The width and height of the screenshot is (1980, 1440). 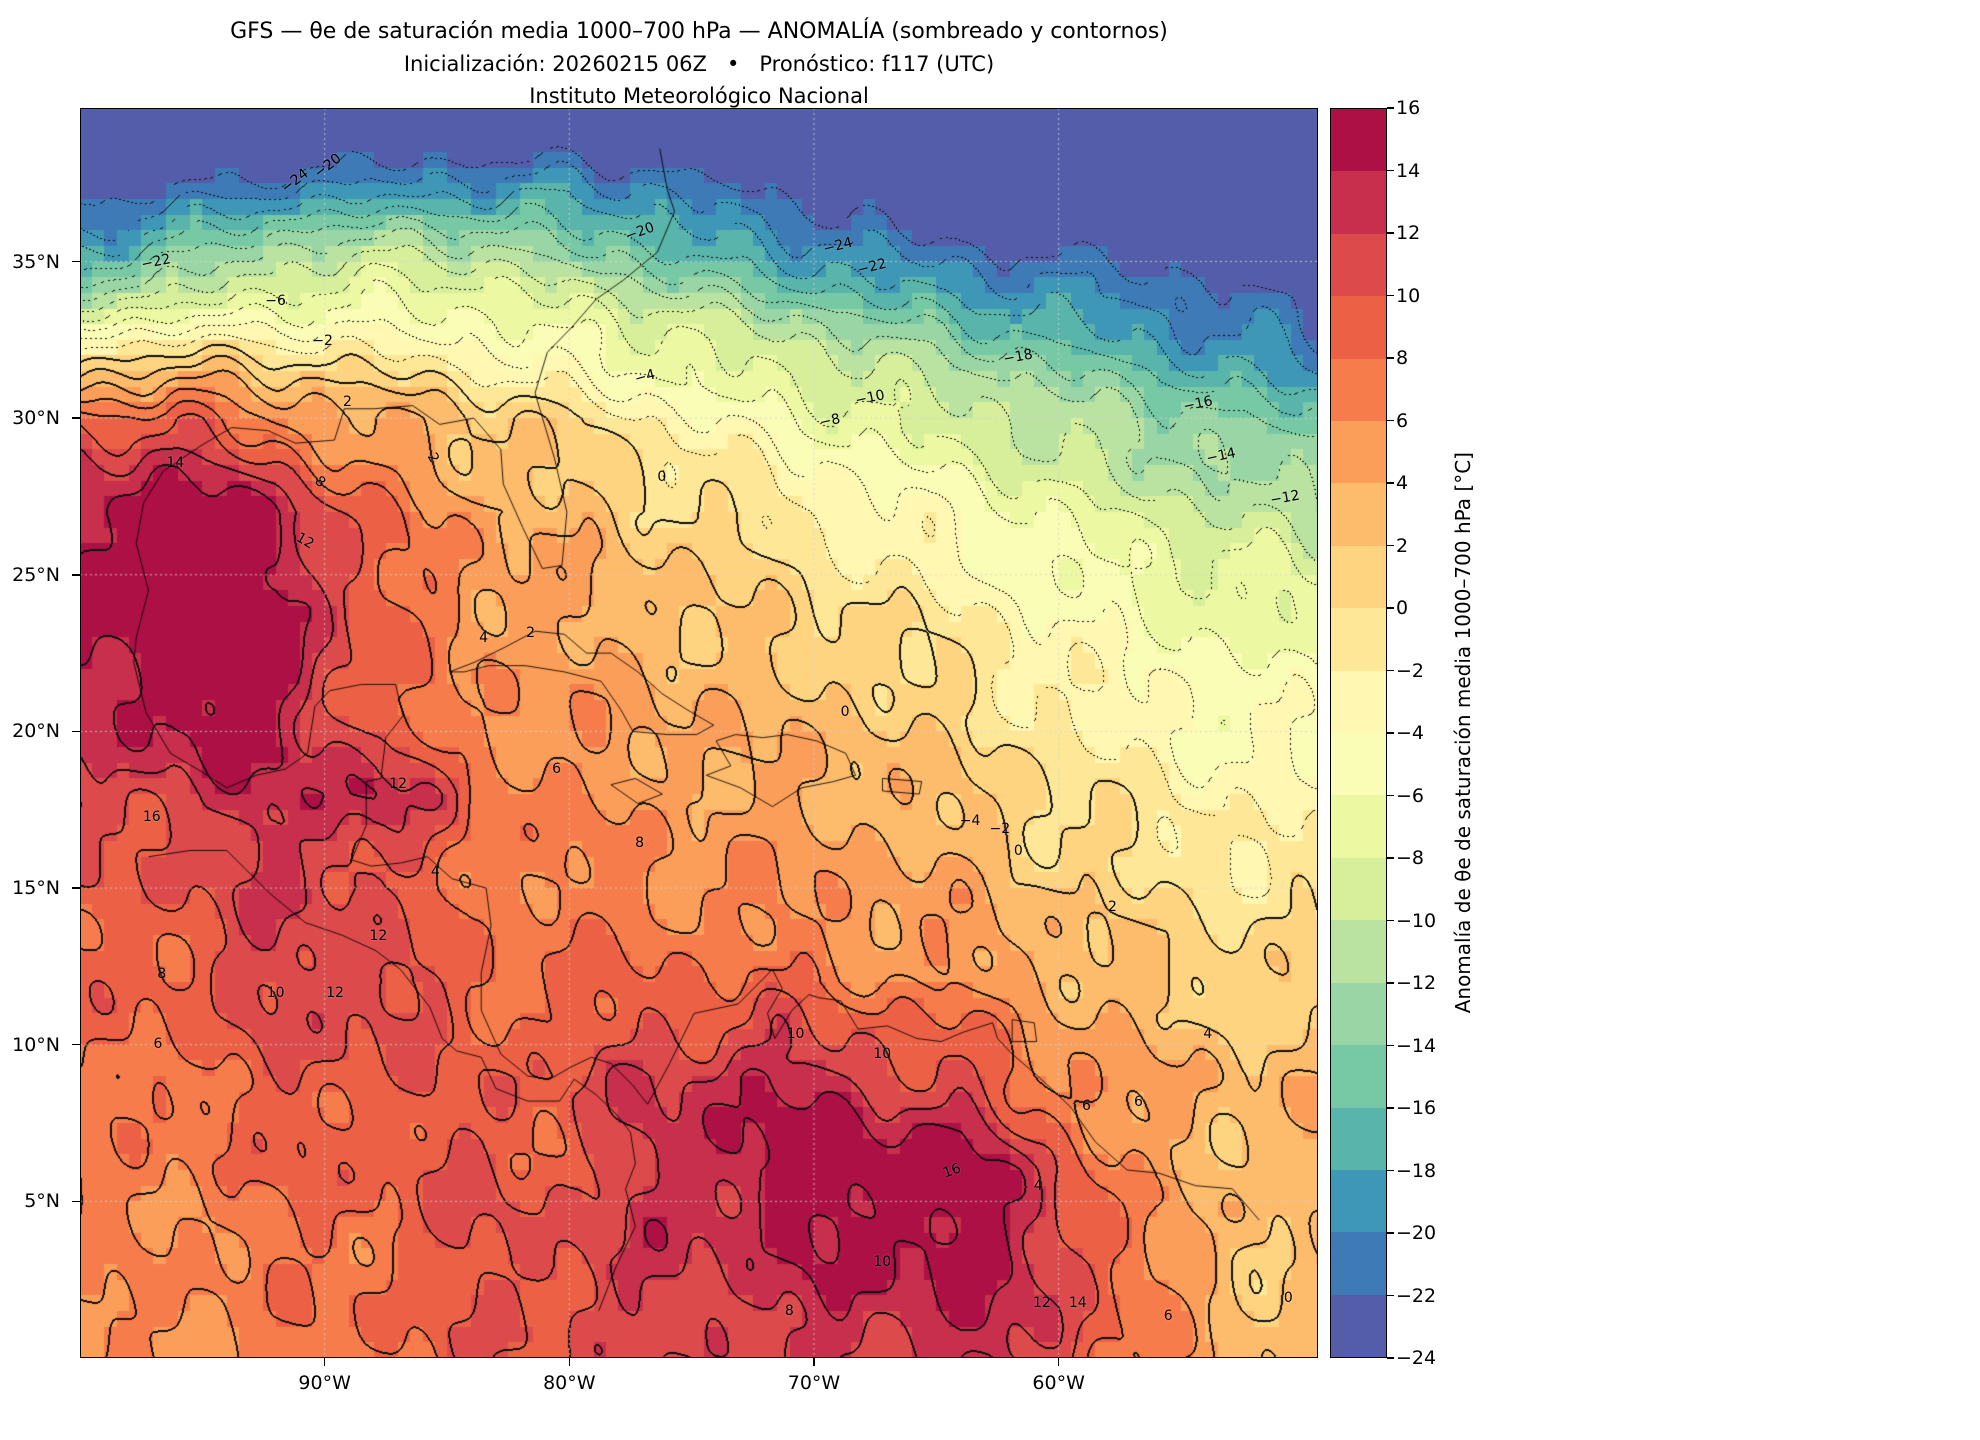 What do you see at coordinates (36, 418) in the screenshot?
I see `y-tick-label: 30°N` at bounding box center [36, 418].